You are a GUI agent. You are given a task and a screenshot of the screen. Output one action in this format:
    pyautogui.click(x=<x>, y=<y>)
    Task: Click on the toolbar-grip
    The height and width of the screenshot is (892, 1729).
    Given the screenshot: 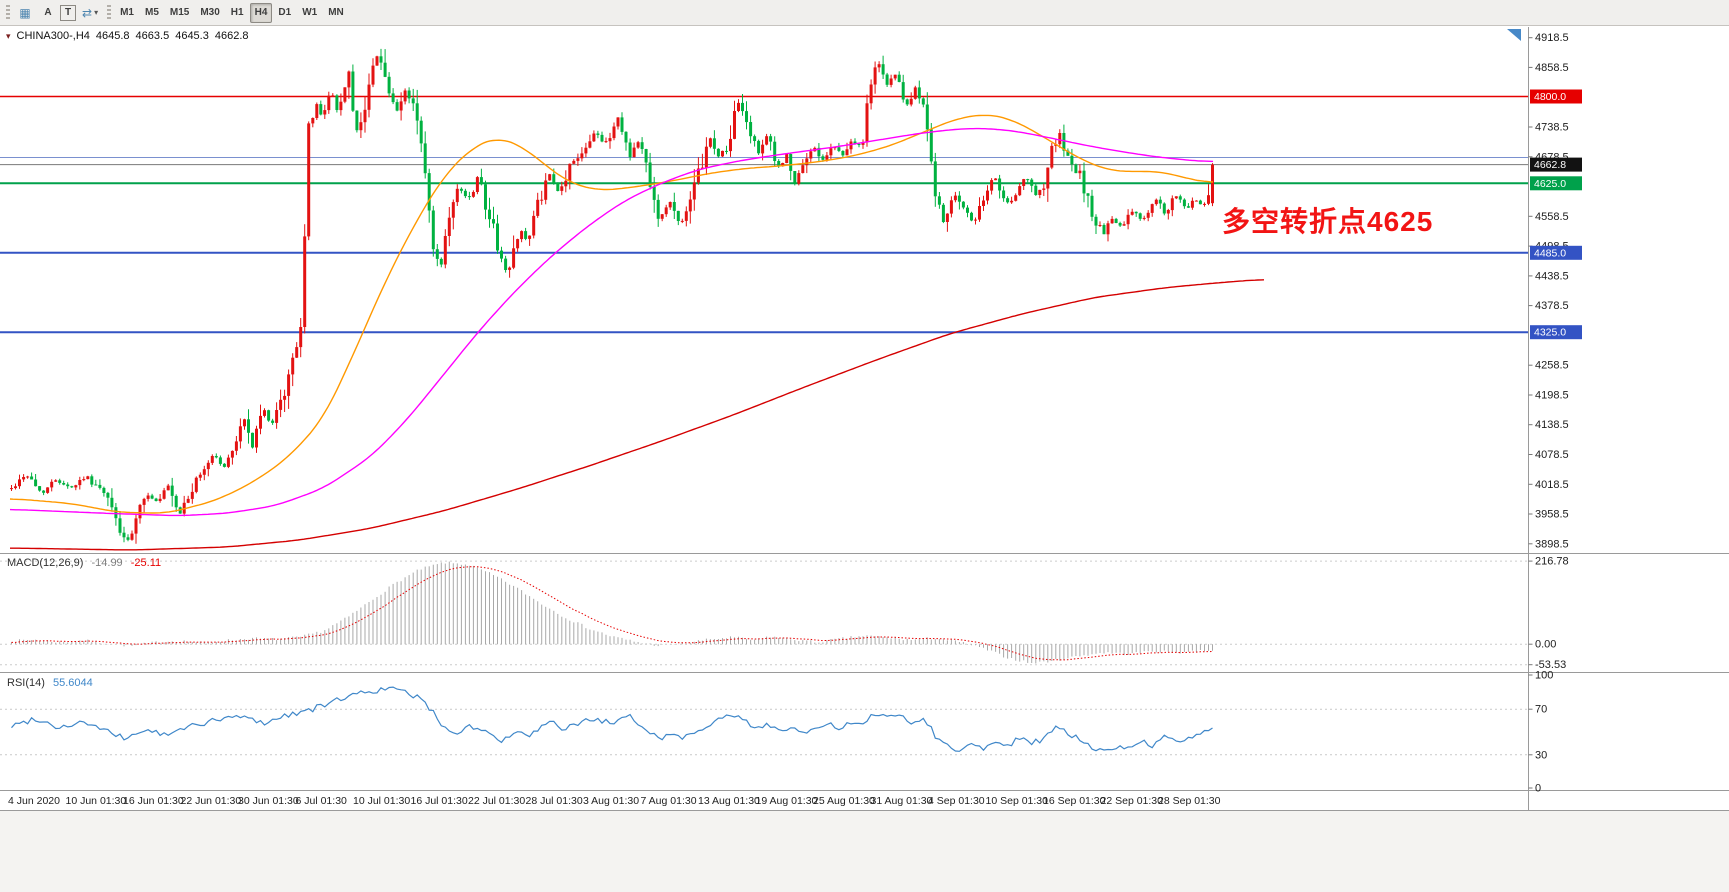 What is the action you would take?
    pyautogui.click(x=8, y=12)
    